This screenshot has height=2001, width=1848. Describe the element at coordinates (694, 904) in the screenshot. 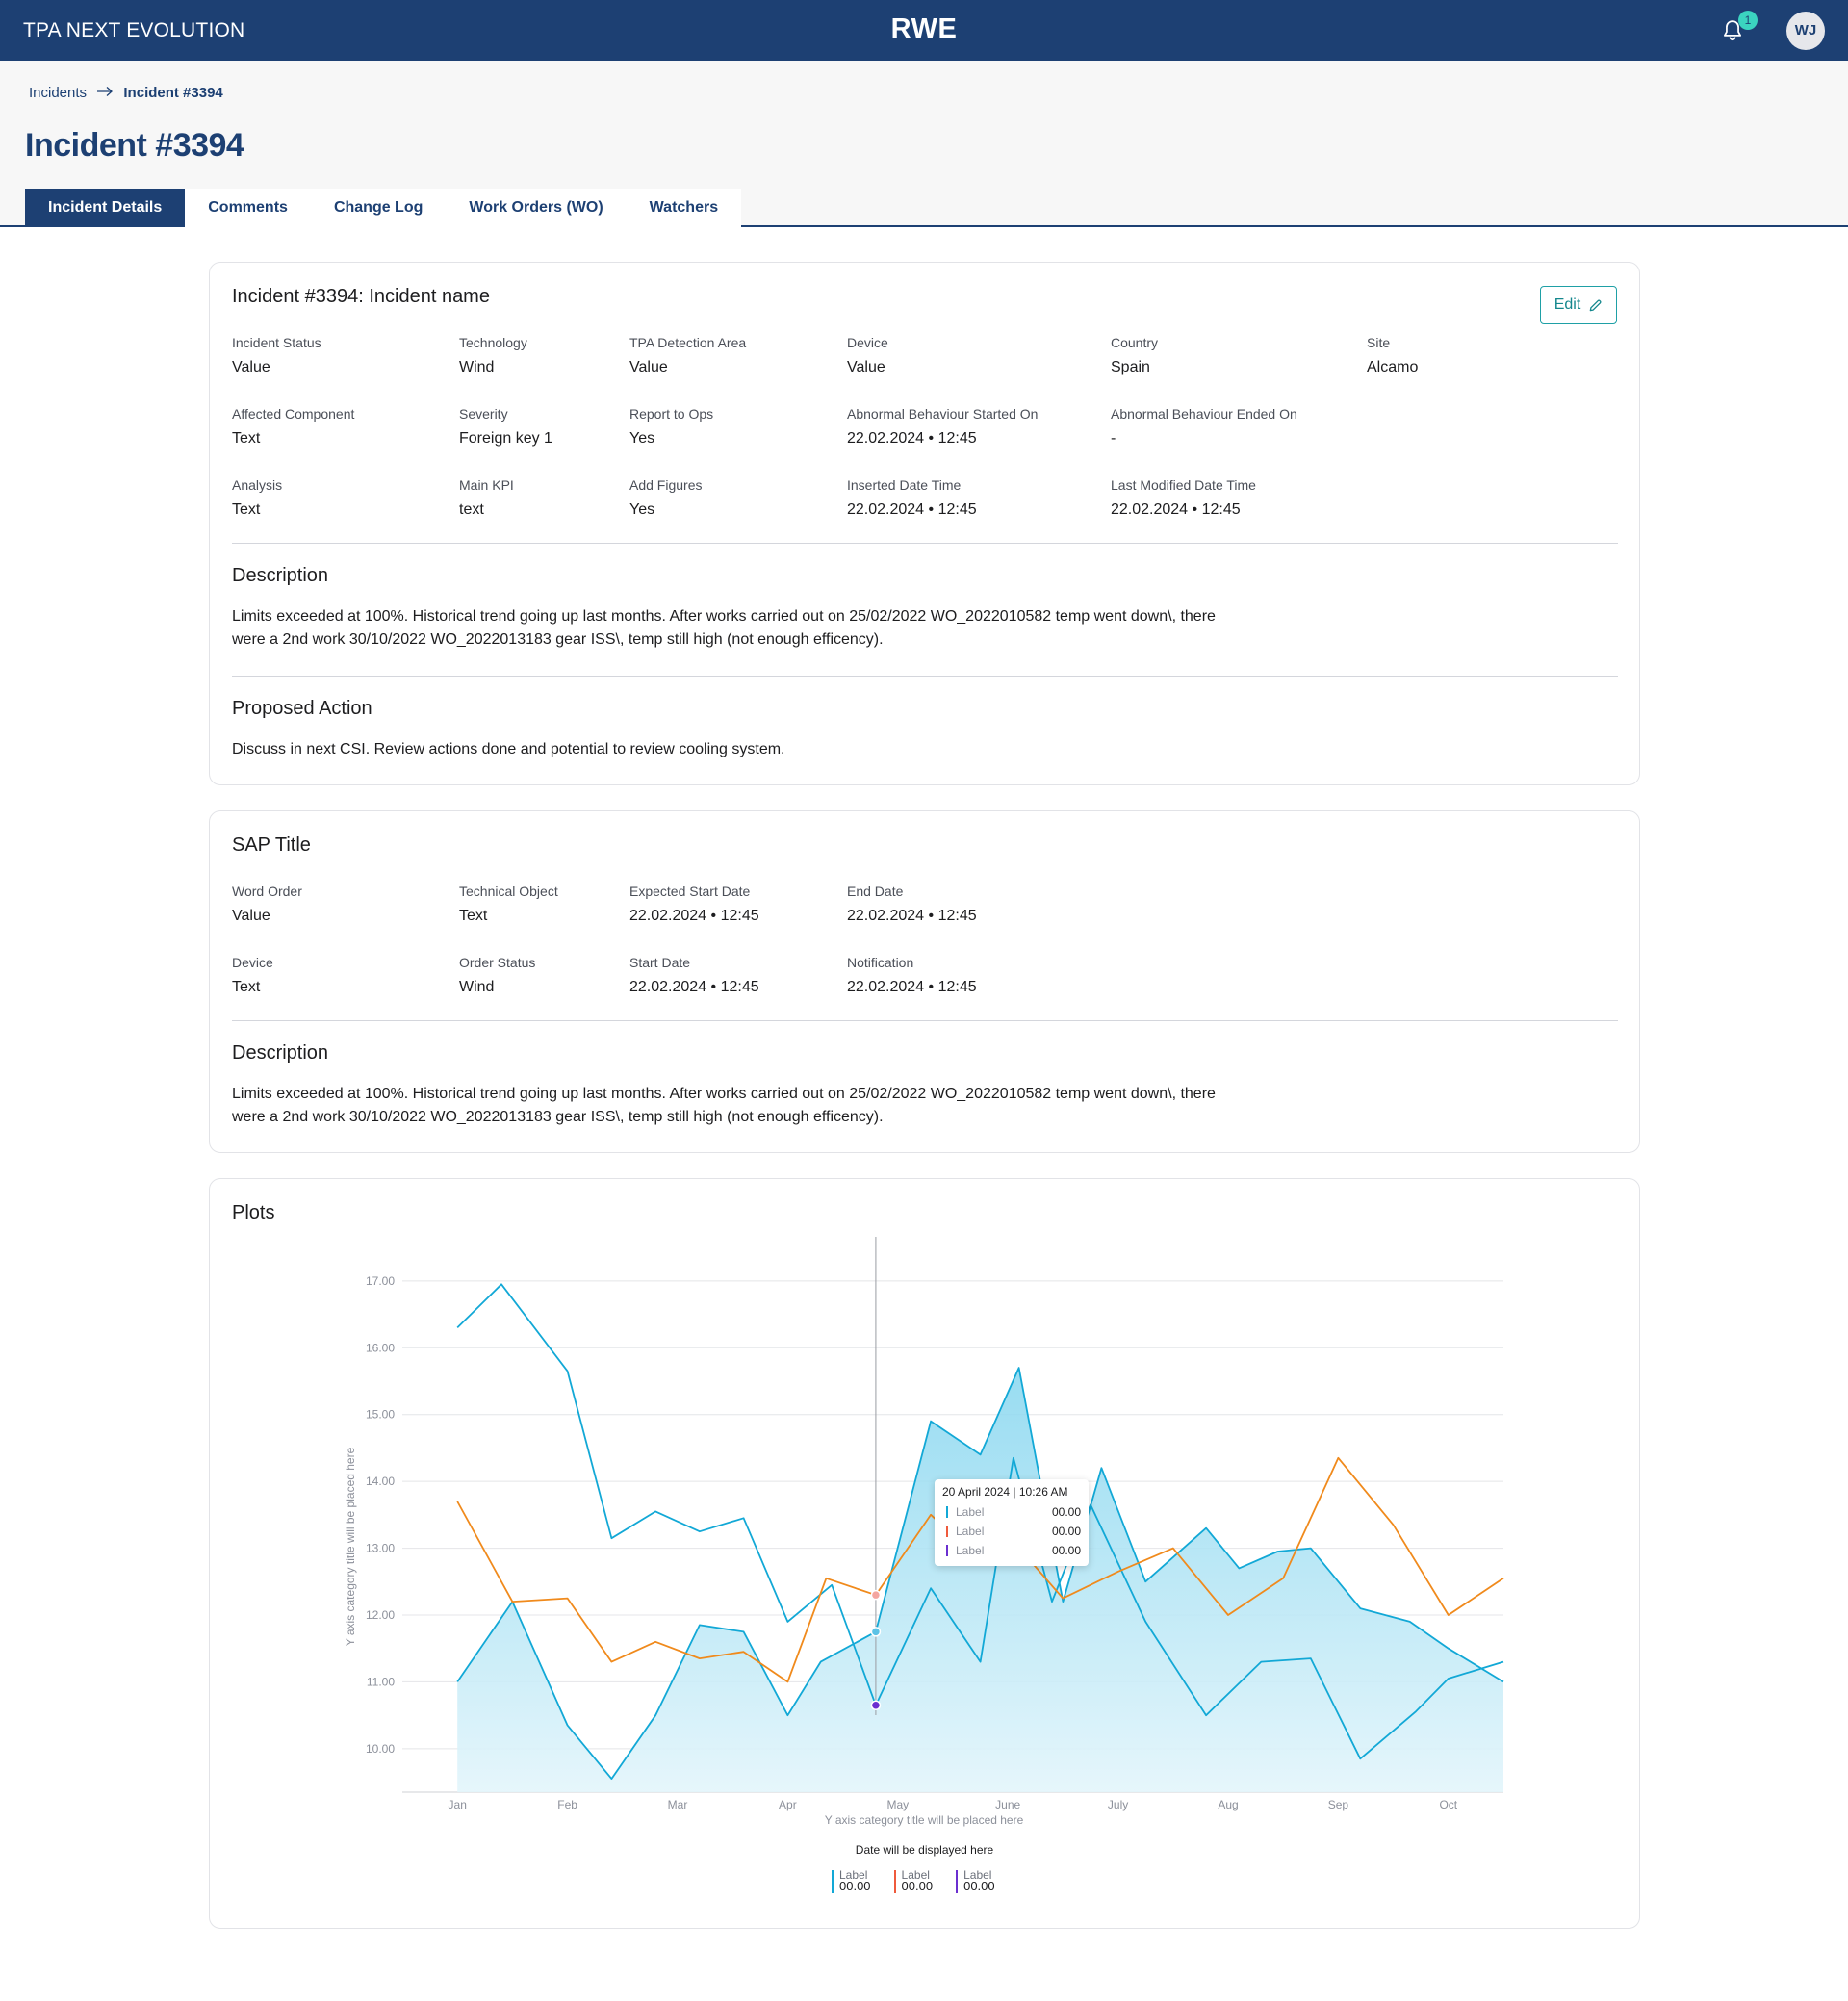

I see `field-expected-start-date: Expected Start Date 22.02.2024 • 12:45` at that location.